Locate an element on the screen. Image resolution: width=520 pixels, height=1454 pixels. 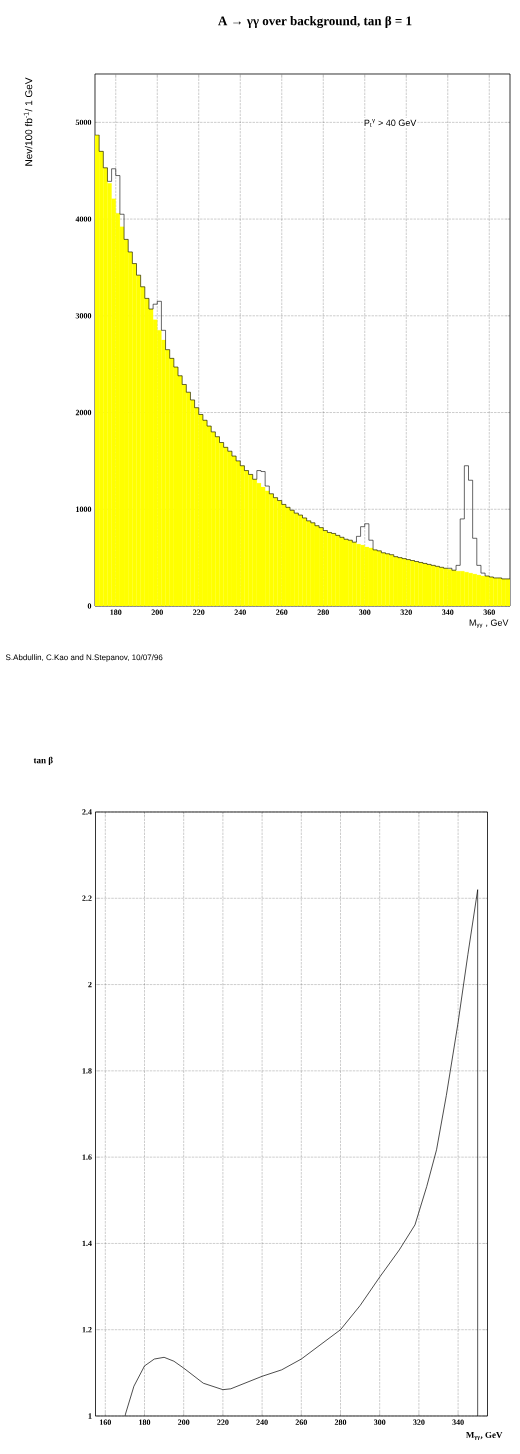
y-tick-label: 0 is located at coordinates (89, 606).